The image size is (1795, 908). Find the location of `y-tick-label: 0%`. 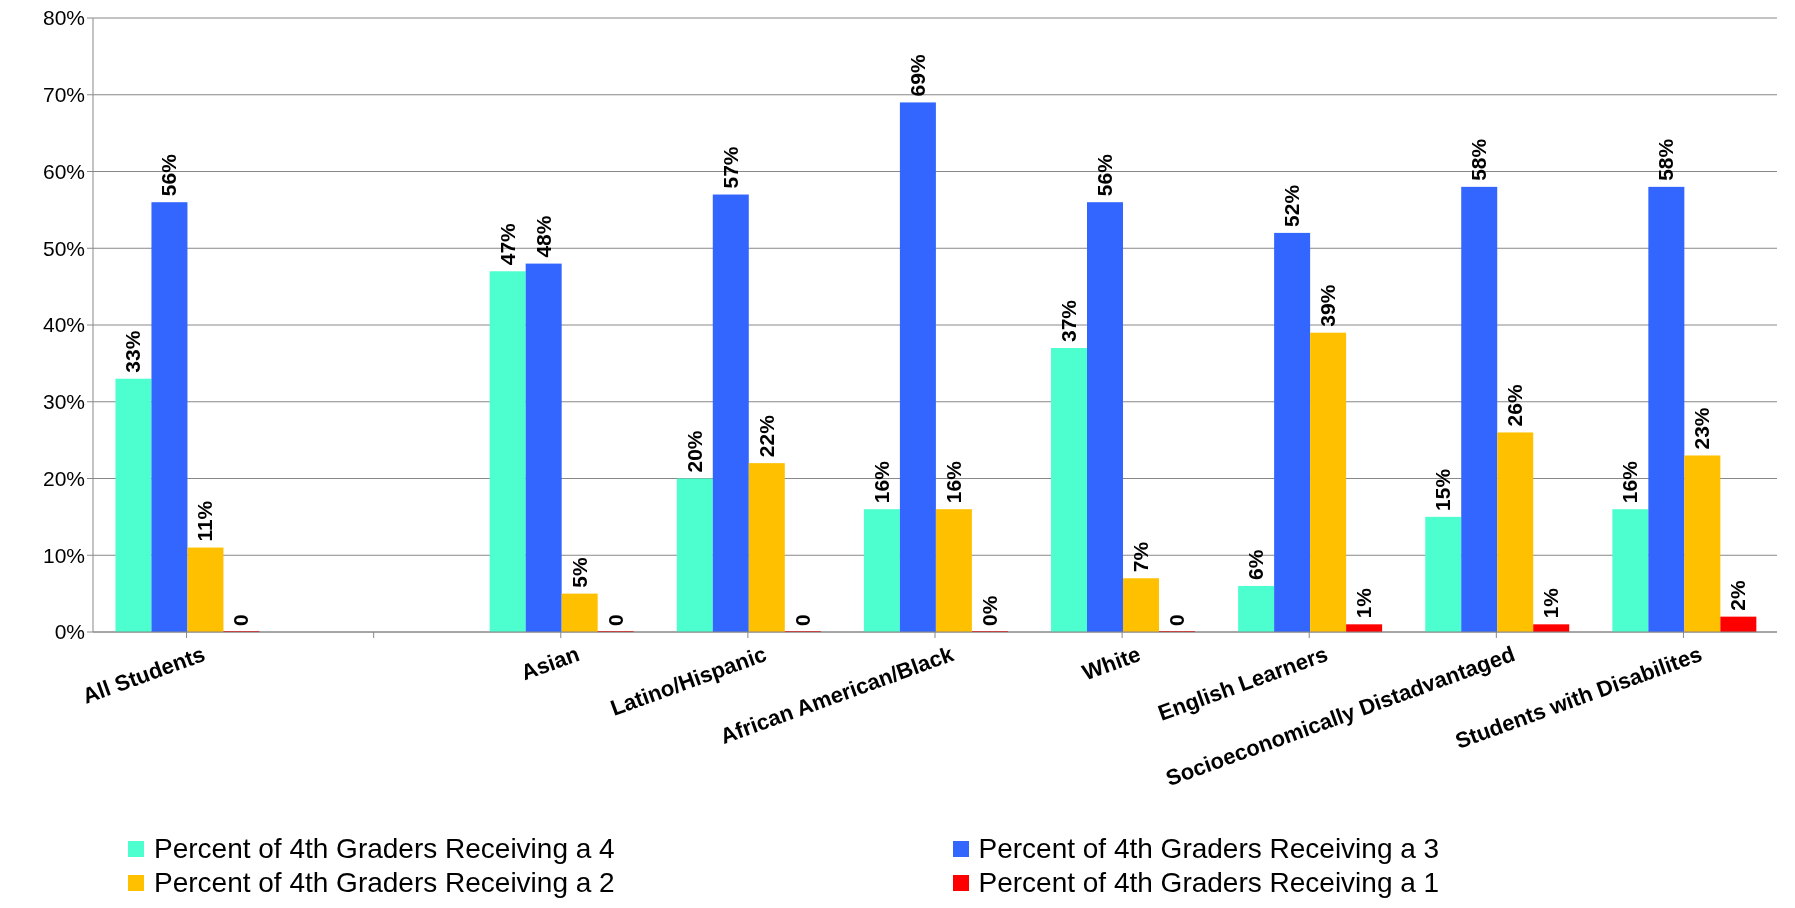

y-tick-label: 0% is located at coordinates (69, 632).